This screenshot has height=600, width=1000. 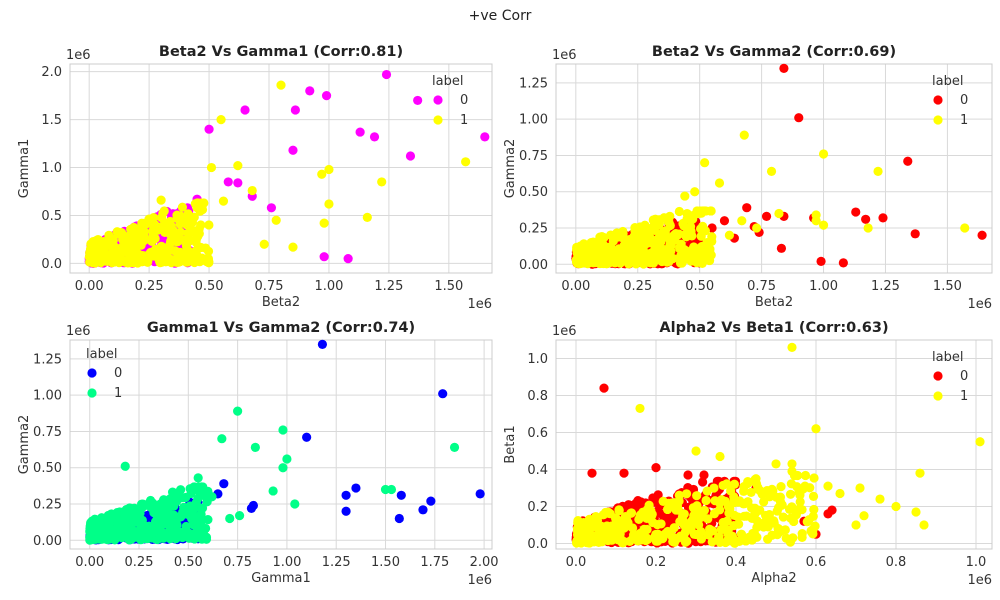 I want to click on y-tick-label: 0.75, so click(x=533, y=156).